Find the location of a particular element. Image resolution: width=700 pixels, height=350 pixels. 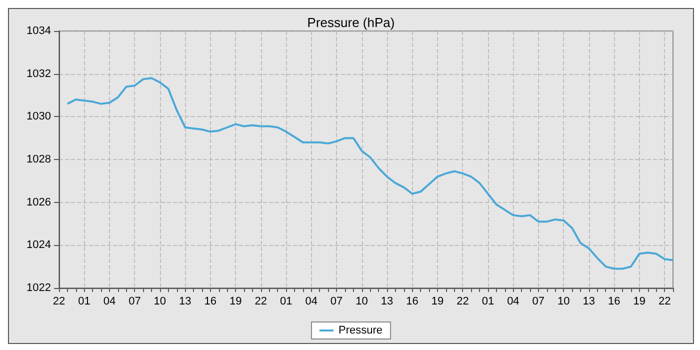

y-tick-label: 1022 is located at coordinates (38, 288).